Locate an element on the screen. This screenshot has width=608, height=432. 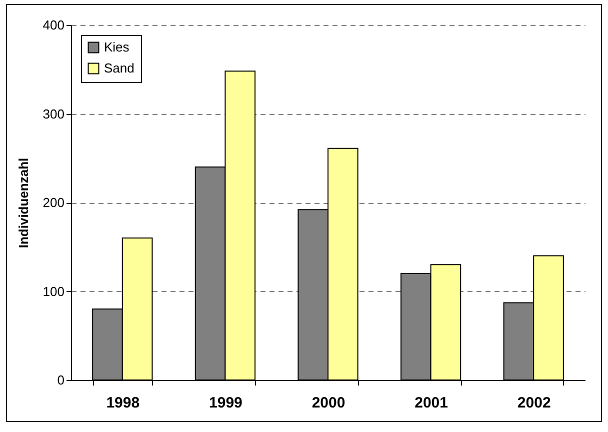
y-tick-label: 400 is located at coordinates (53, 25).